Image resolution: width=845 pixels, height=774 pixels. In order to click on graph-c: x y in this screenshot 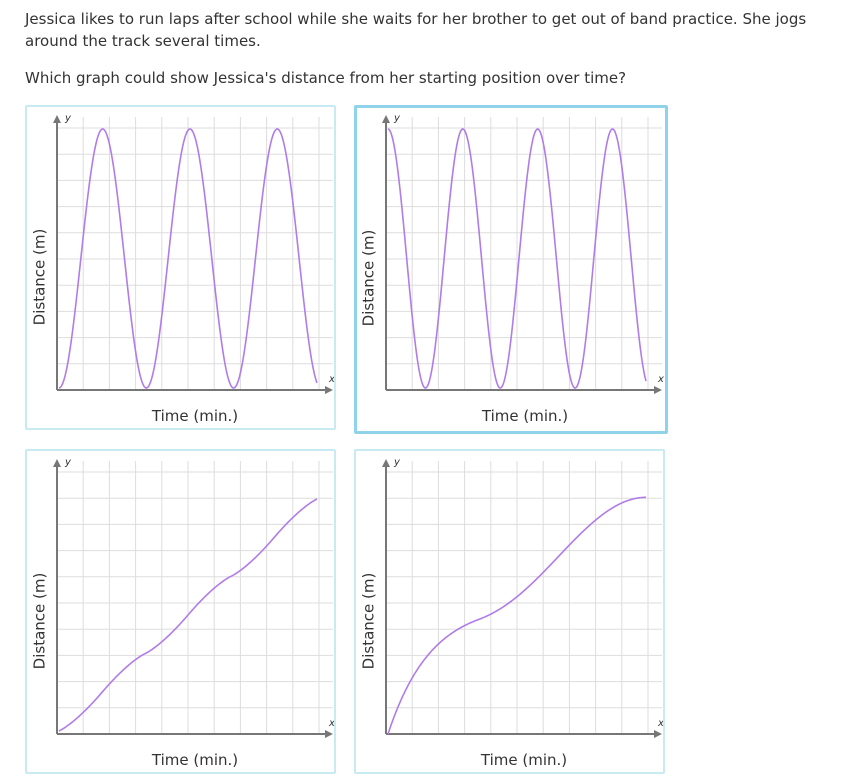, I will do `click(194, 597)`.